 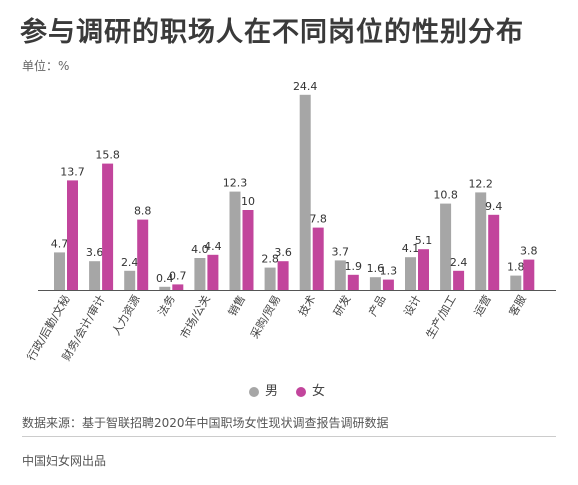 I want to click on chart-title: 参与调研的职场人在不同岗位的性别分布, so click(x=272, y=32).